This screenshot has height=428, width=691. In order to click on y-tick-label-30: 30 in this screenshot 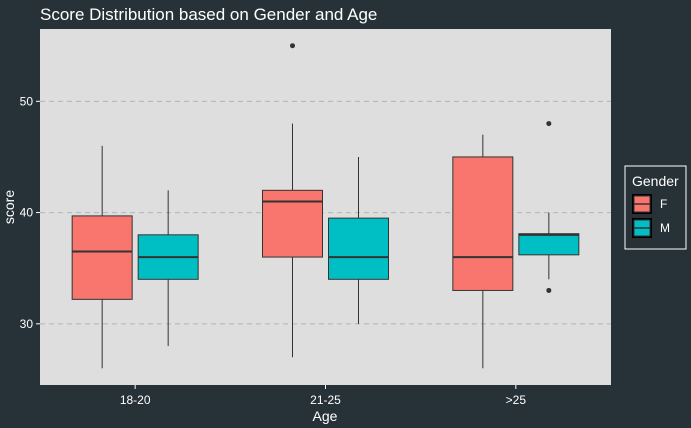, I will do `click(27, 324)`.